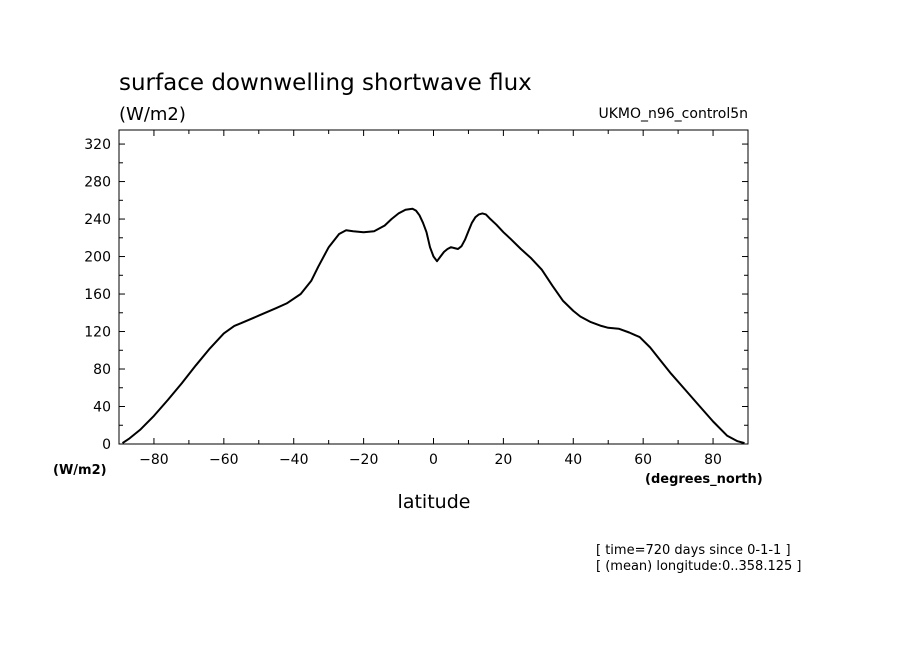  Describe the element at coordinates (102, 408) in the screenshot. I see `y-tick-label: 40` at that location.